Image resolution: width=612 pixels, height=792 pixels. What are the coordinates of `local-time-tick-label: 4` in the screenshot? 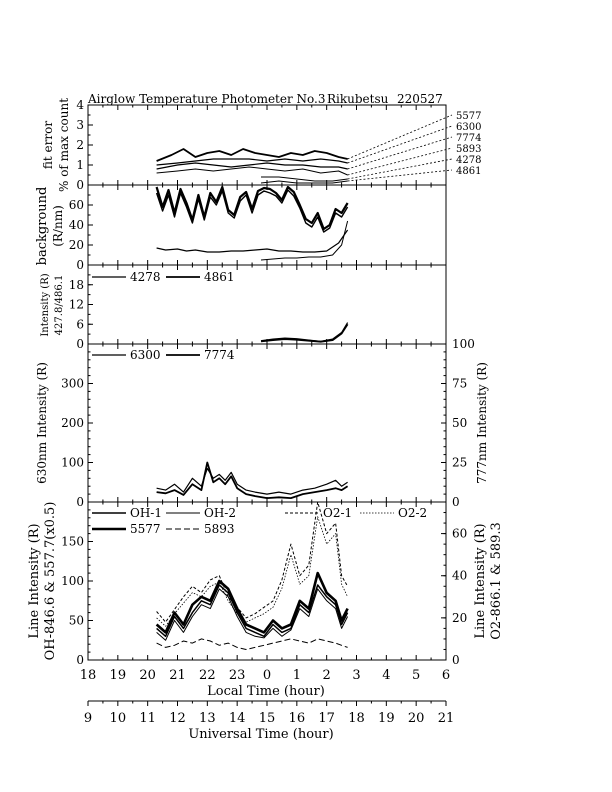 It's located at (386, 675).